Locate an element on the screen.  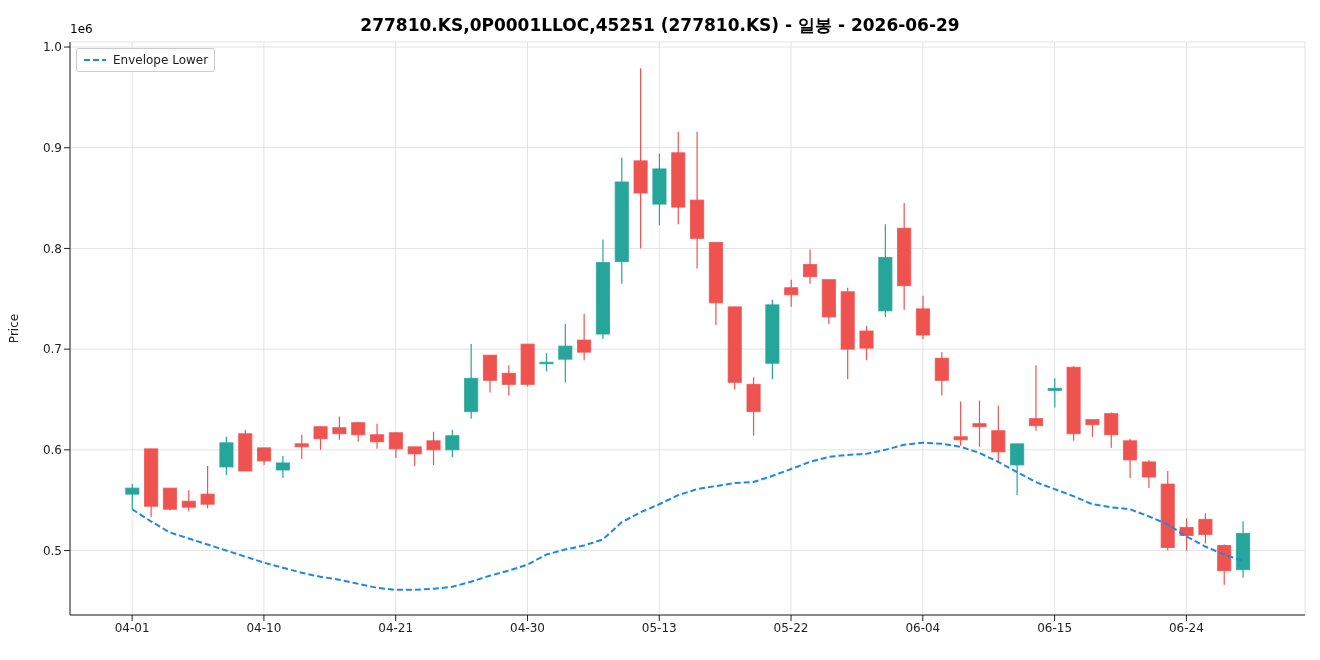
x-tick-label: 04-10 is located at coordinates (264, 627).